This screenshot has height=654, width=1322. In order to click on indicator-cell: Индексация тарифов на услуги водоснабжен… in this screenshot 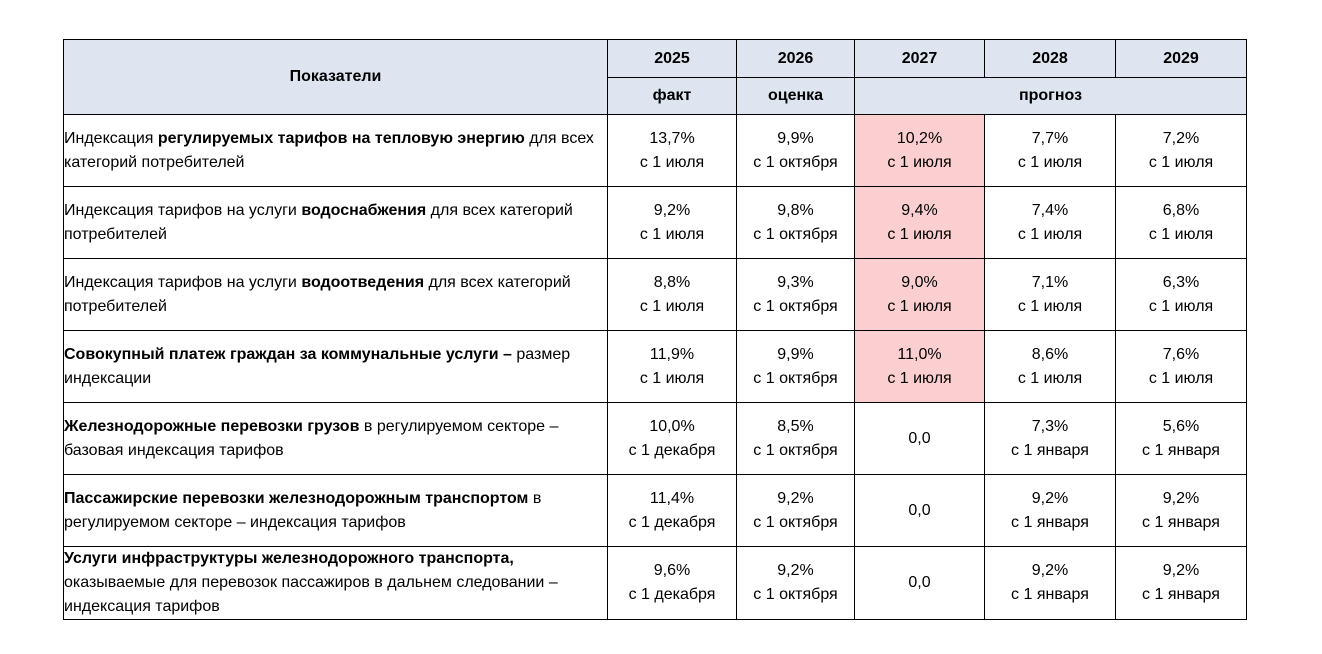, I will do `click(335, 222)`.